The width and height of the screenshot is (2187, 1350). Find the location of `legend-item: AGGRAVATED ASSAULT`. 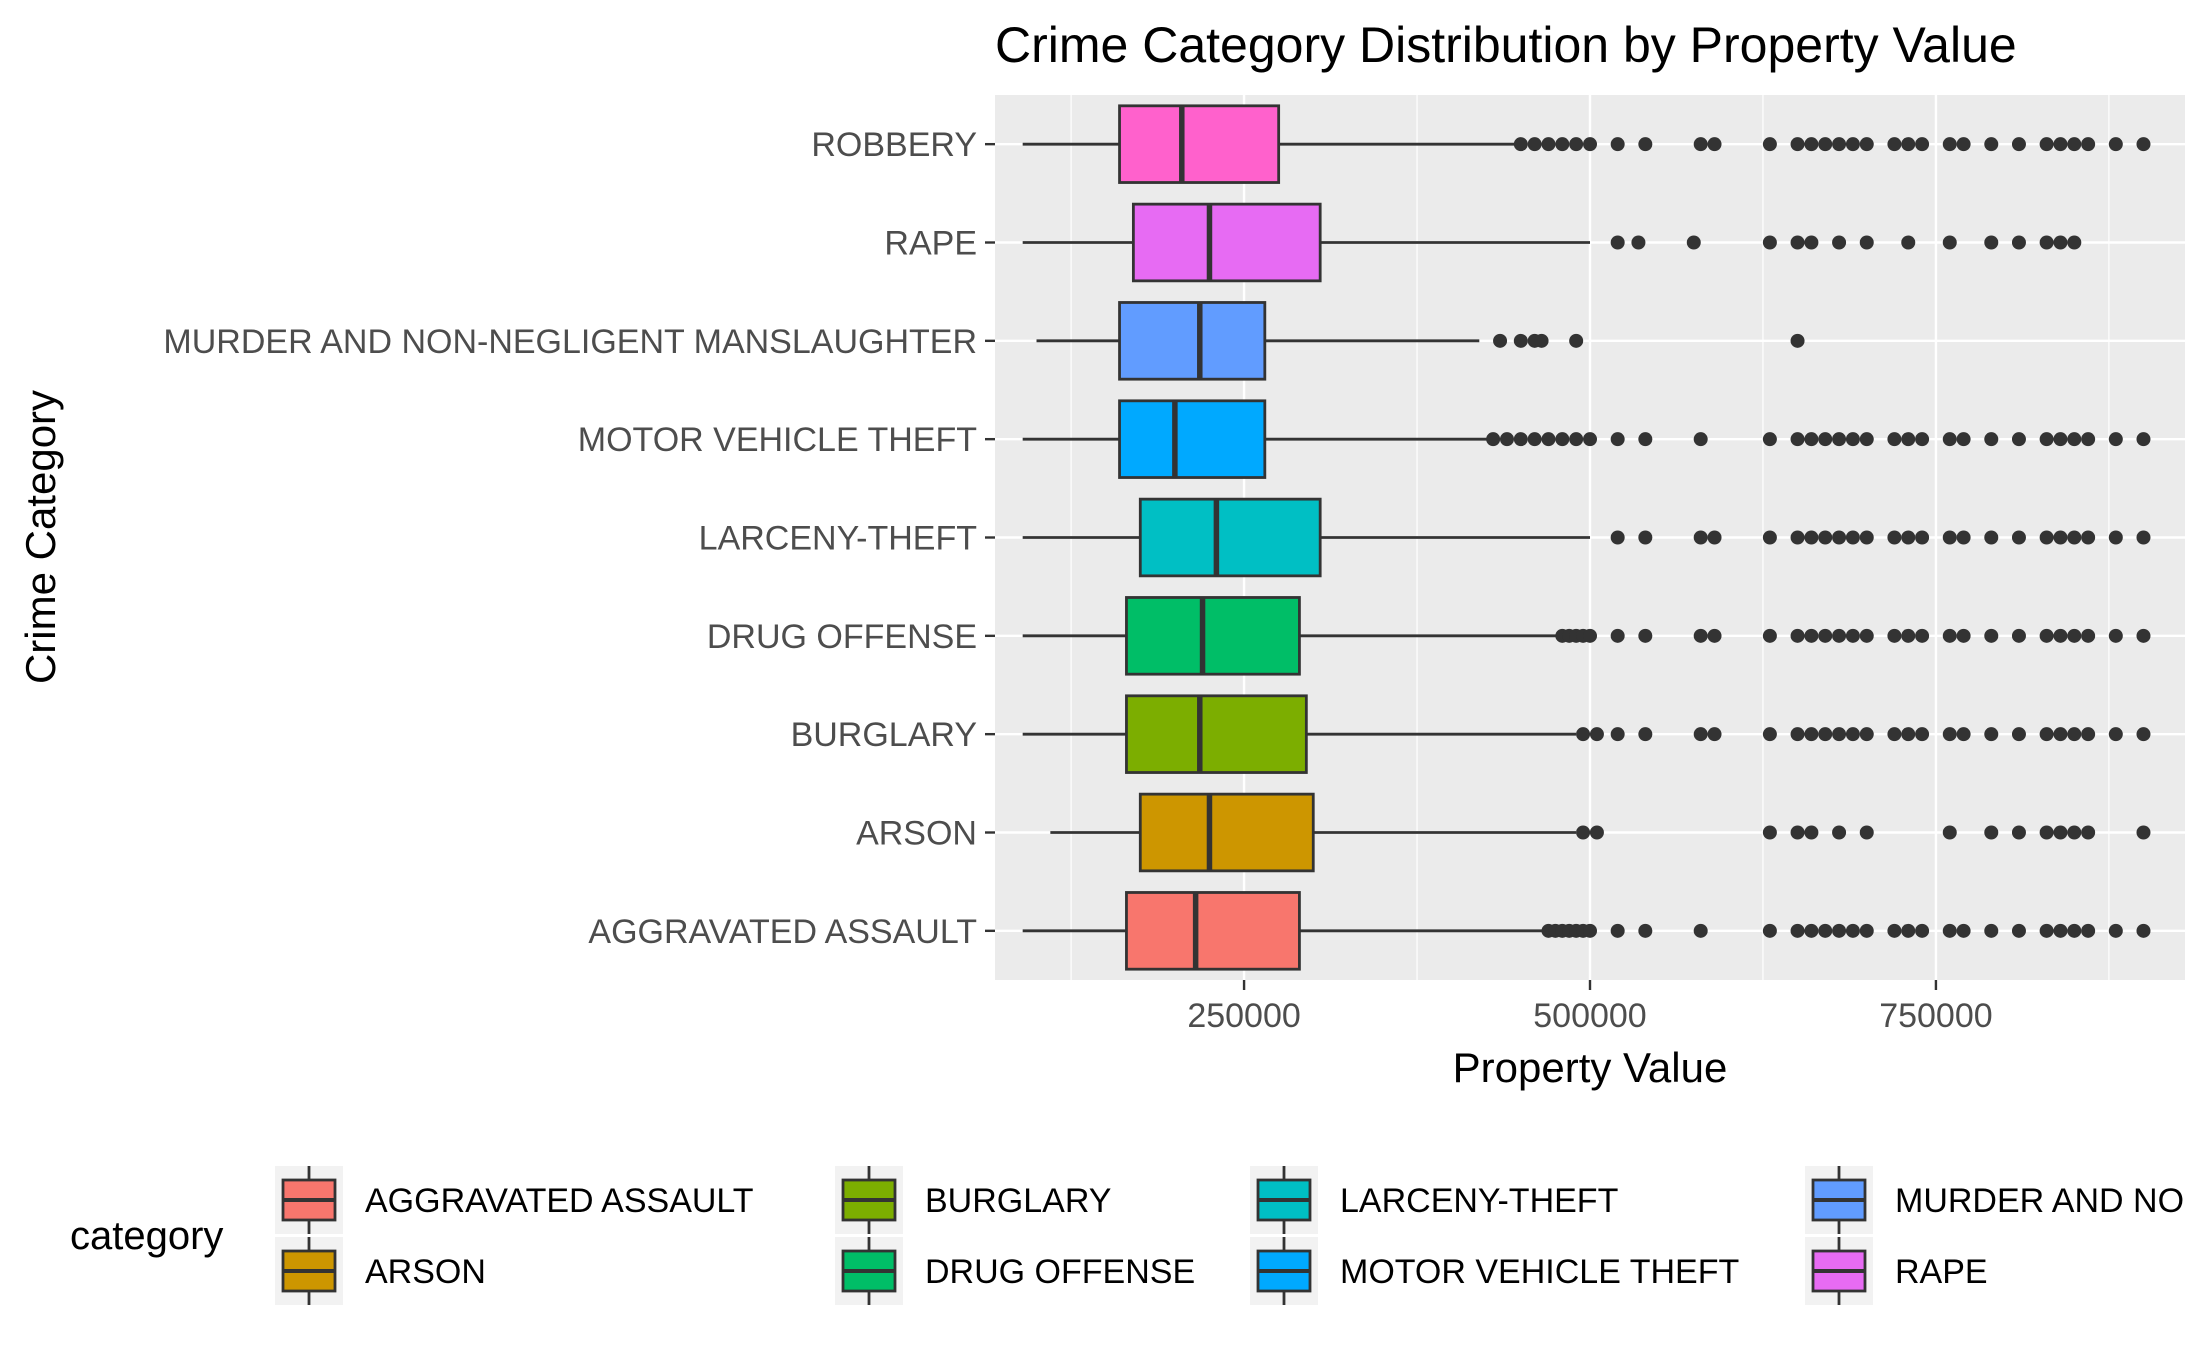

legend-item: AGGRAVATED ASSAULT is located at coordinates (514, 1200).